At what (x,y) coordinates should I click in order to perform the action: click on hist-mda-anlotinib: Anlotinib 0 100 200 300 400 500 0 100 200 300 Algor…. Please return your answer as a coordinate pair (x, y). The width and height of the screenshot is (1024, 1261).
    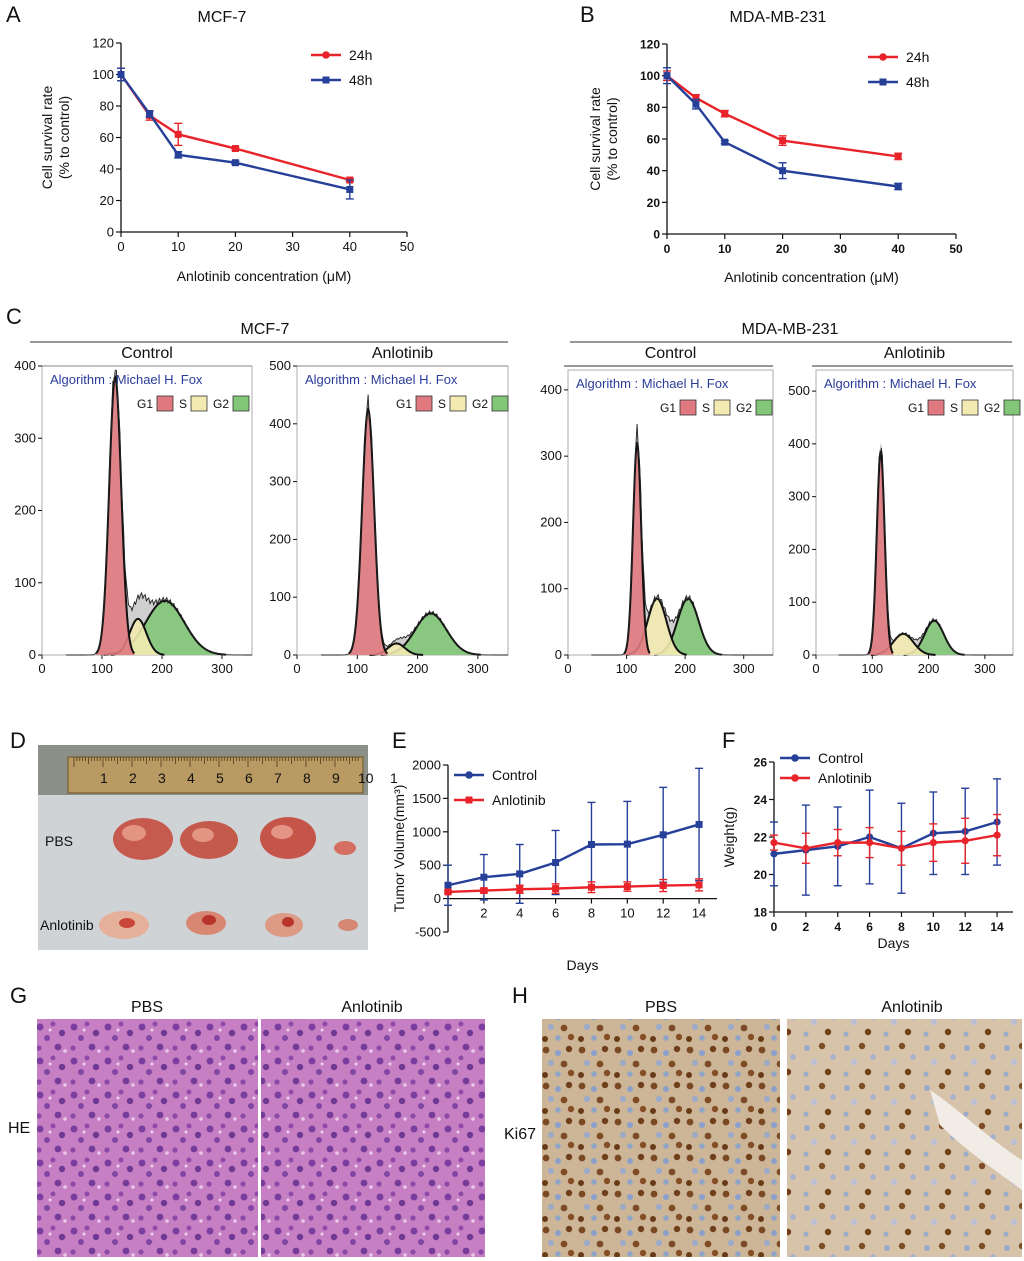
    Looking at the image, I should click on (904, 510).